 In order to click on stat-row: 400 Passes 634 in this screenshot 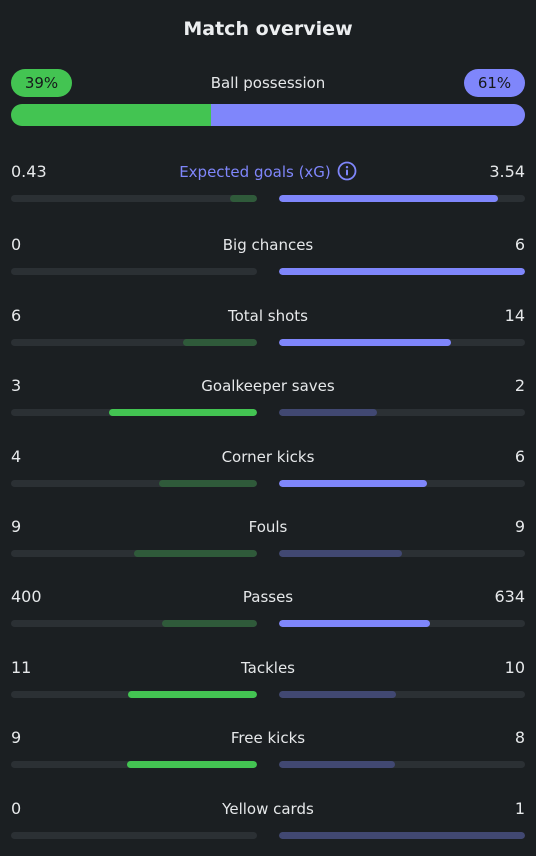, I will do `click(268, 606)`.